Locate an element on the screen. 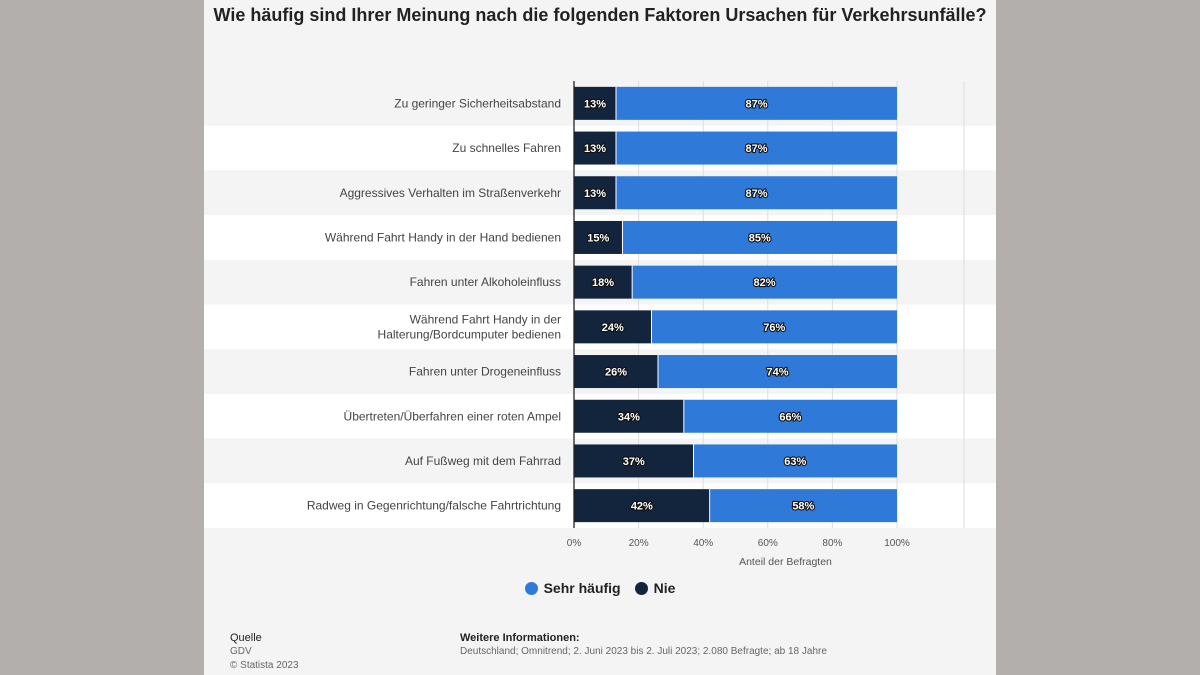 Image resolution: width=1200 pixels, height=675 pixels. x-axis-title: Anteil der Befragten is located at coordinates (785, 562).